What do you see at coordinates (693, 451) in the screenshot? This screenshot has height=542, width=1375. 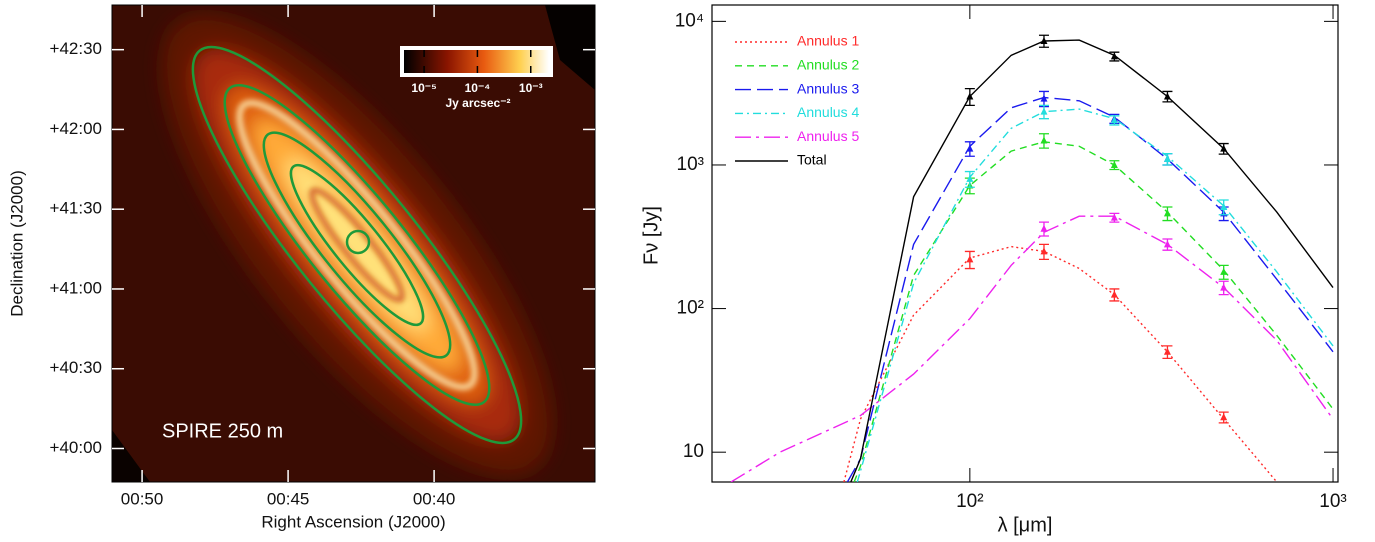 I see `y-tick-label: 10` at bounding box center [693, 451].